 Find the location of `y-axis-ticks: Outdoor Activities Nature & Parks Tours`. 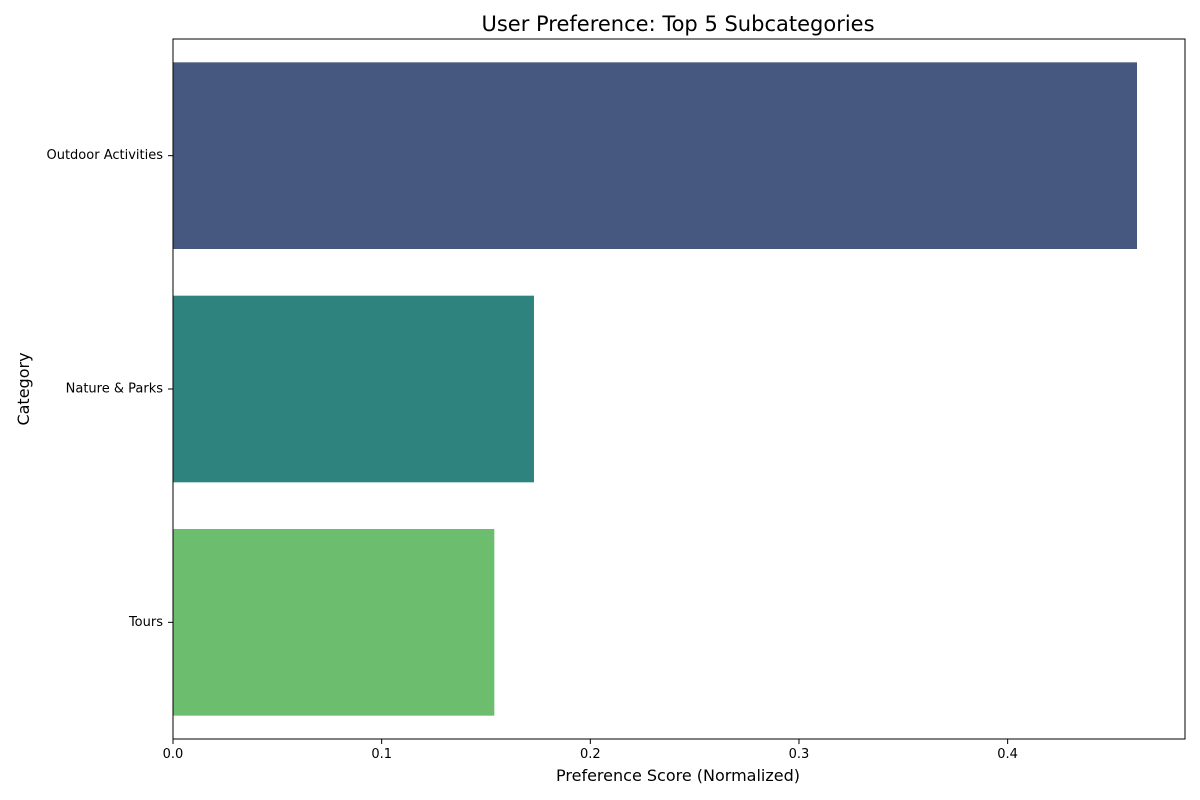

y-axis-ticks: Outdoor Activities Nature & Parks Tours is located at coordinates (109, 389).